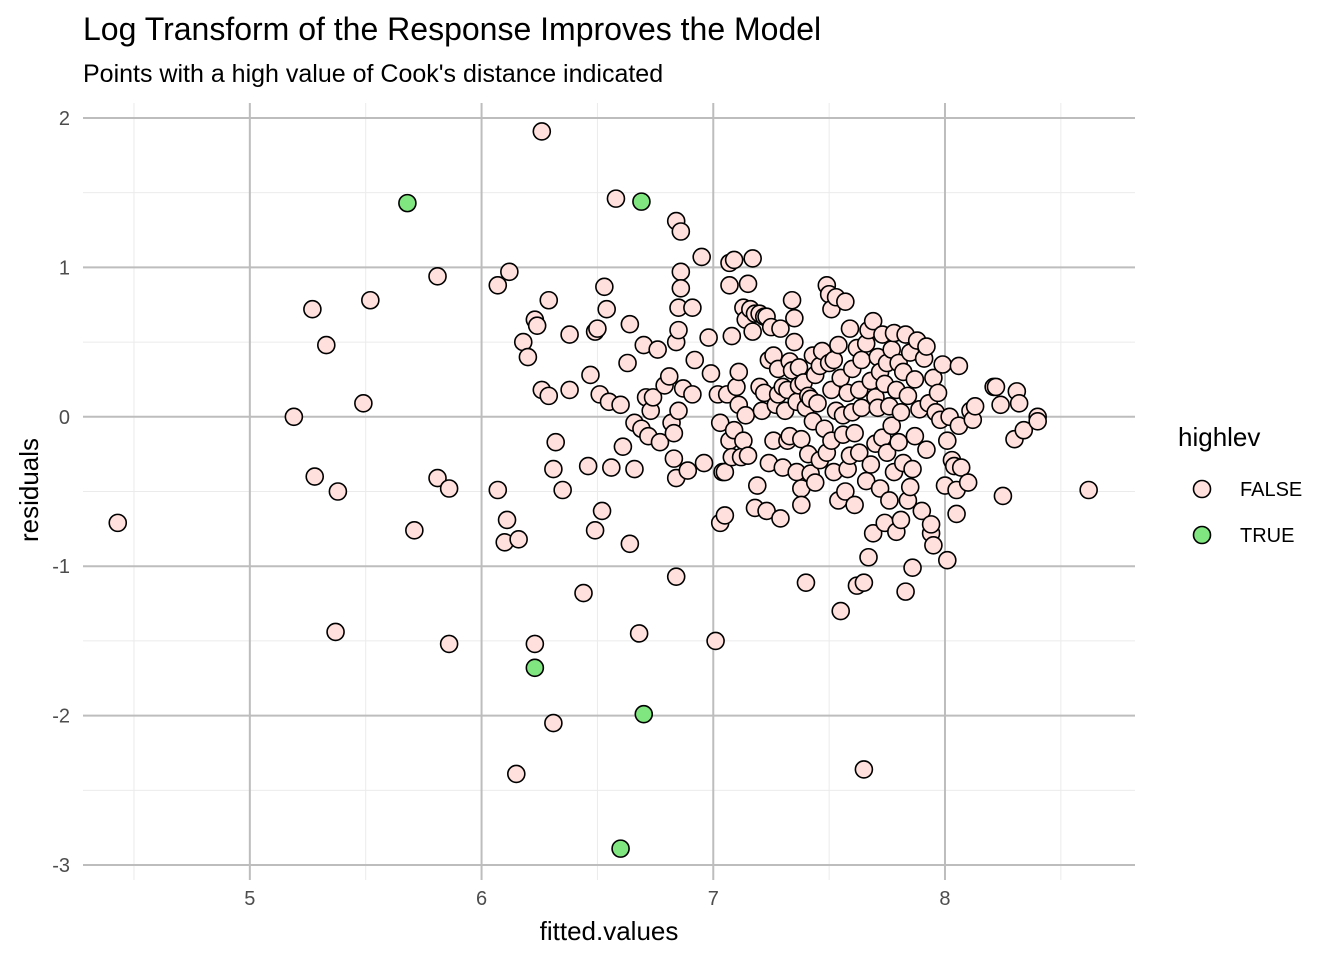 The width and height of the screenshot is (1344, 960). What do you see at coordinates (597, 899) in the screenshot?
I see `x-axis-ticks: 5 6 7 8` at bounding box center [597, 899].